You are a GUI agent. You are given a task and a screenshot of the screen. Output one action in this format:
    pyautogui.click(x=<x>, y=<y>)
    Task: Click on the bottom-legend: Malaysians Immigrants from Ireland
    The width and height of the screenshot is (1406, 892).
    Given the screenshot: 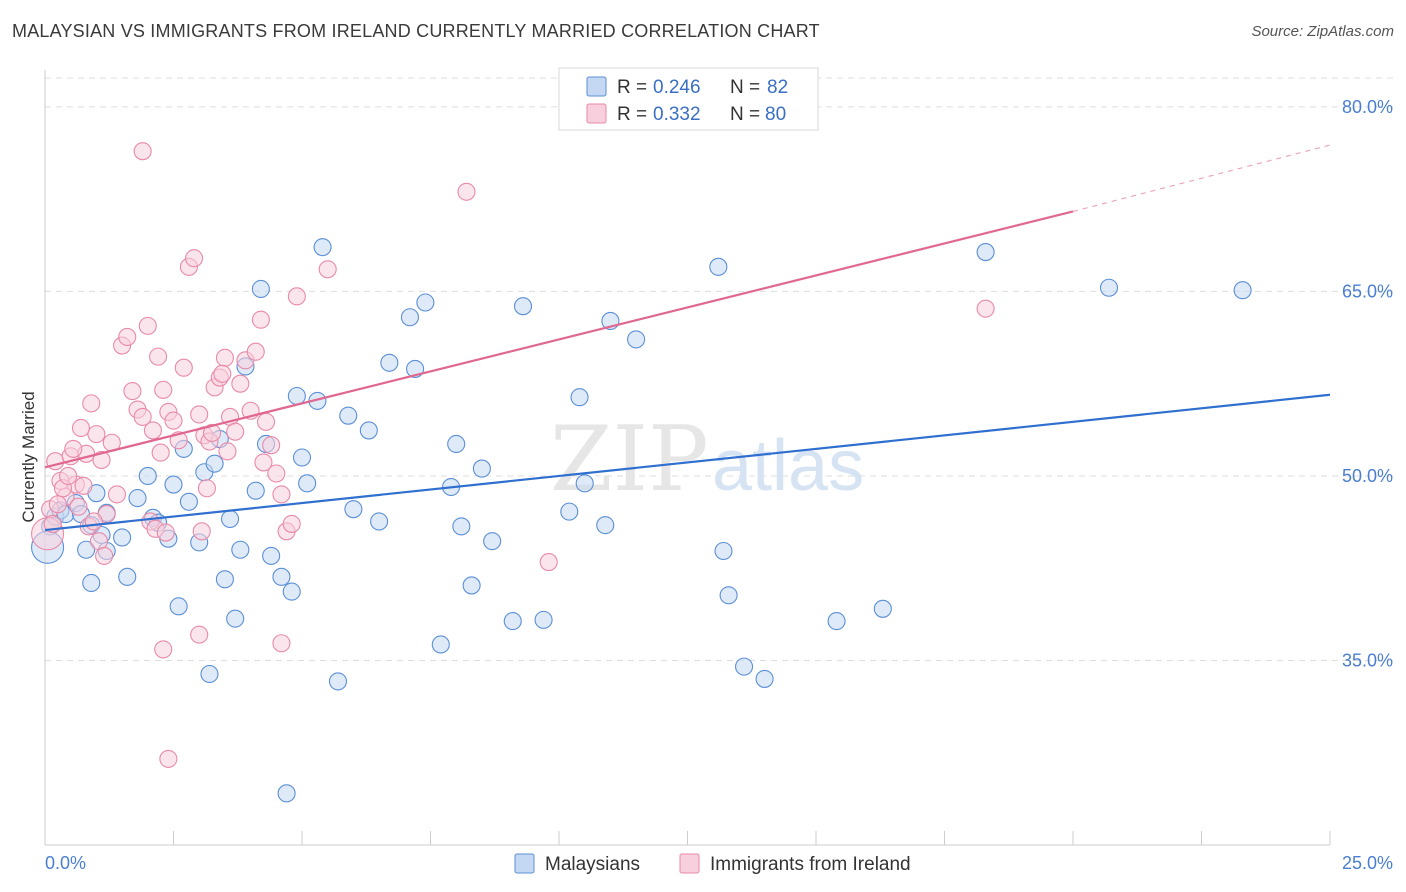 What is the action you would take?
    pyautogui.click(x=712, y=864)
    